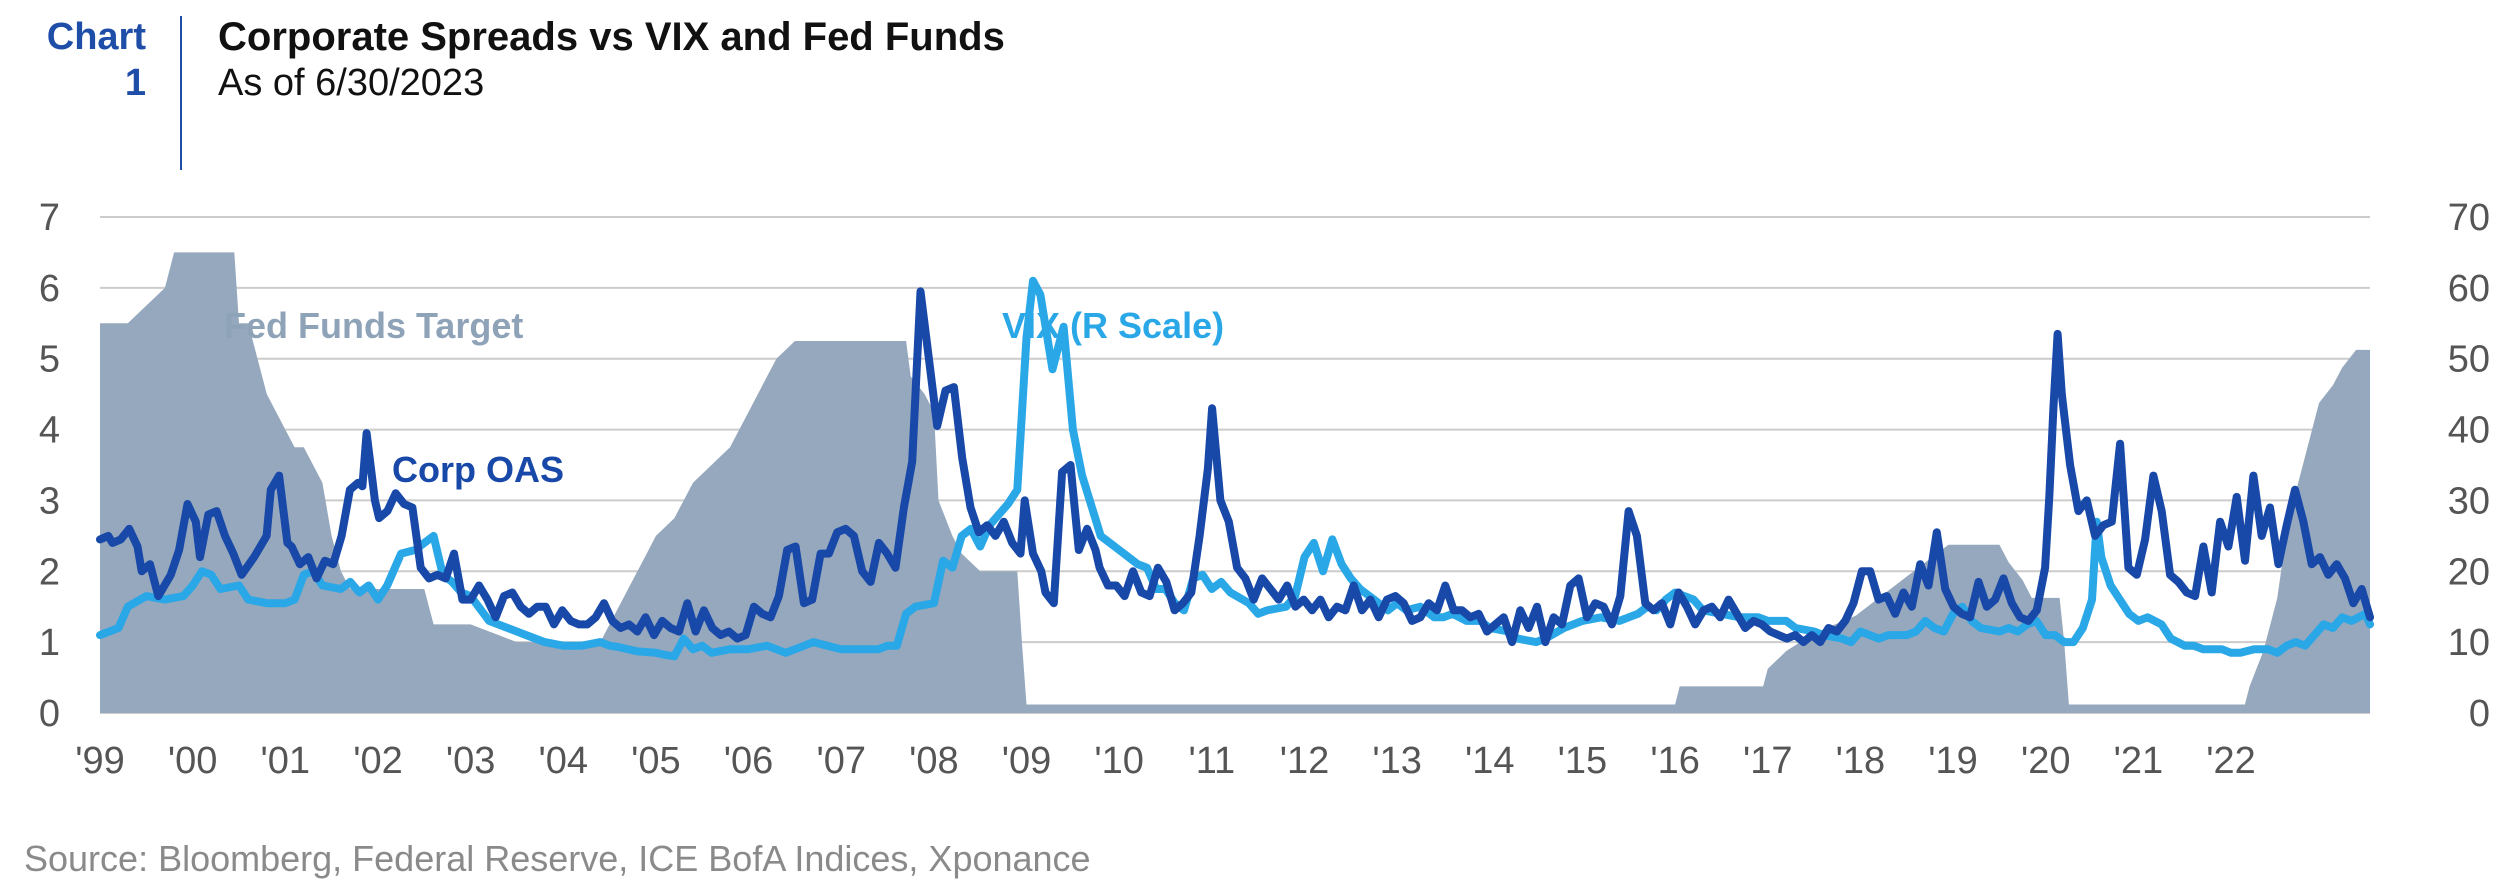 The height and width of the screenshot is (896, 2498). What do you see at coordinates (373, 325) in the screenshot?
I see `fed-funds-label: Fed Funds Target` at bounding box center [373, 325].